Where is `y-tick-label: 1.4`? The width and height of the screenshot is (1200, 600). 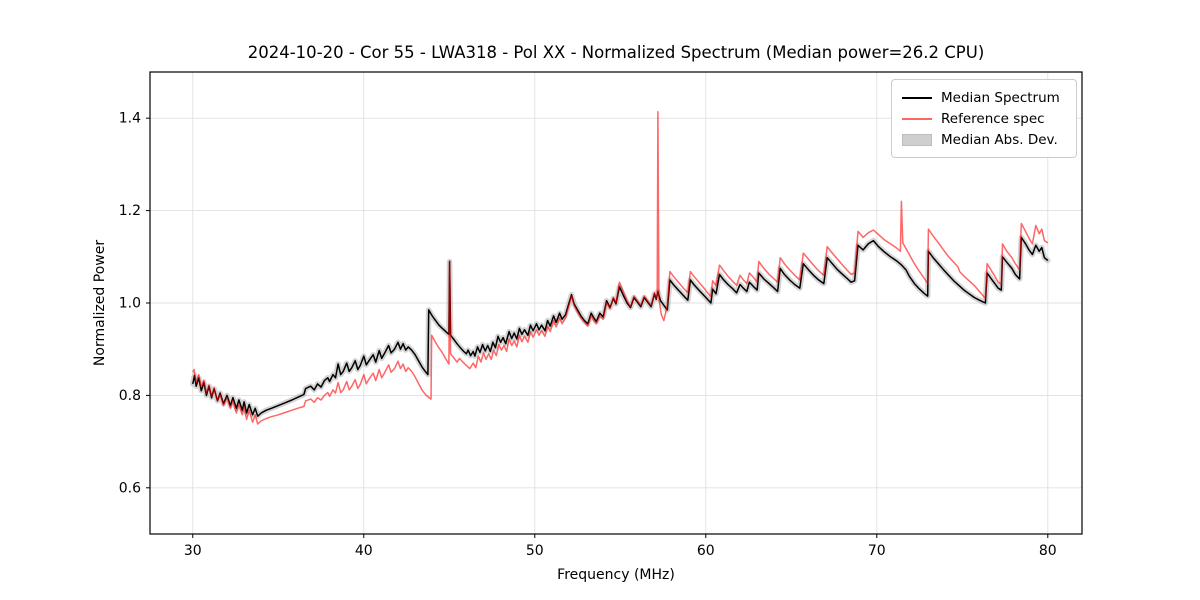 y-tick-label: 1.4 is located at coordinates (130, 119).